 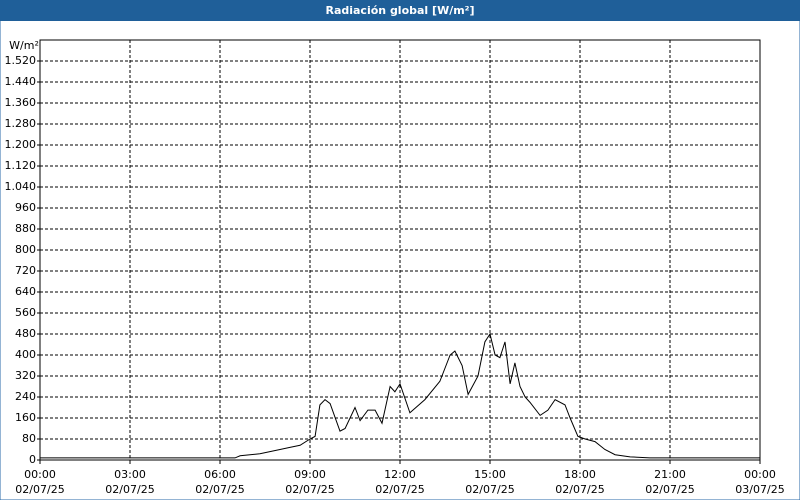 I want to click on y-tick-label: 1.200, so click(x=21, y=144).